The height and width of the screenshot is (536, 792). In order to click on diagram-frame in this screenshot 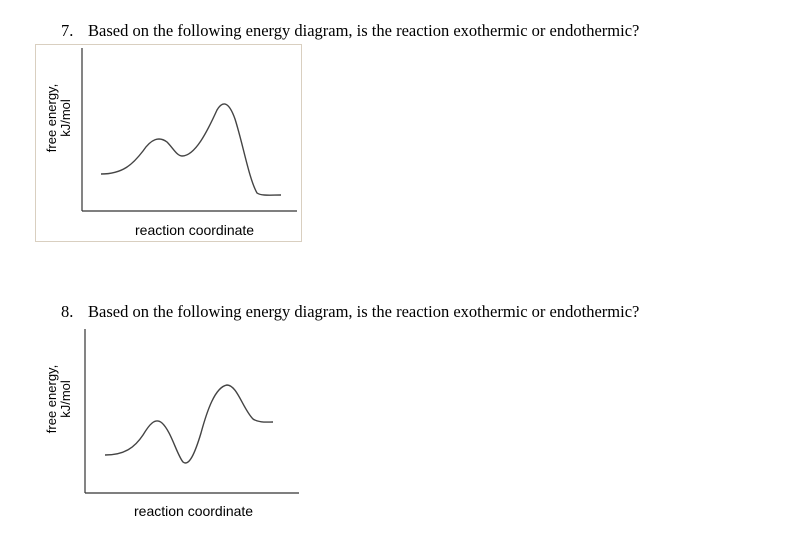, I will do `click(168, 143)`.